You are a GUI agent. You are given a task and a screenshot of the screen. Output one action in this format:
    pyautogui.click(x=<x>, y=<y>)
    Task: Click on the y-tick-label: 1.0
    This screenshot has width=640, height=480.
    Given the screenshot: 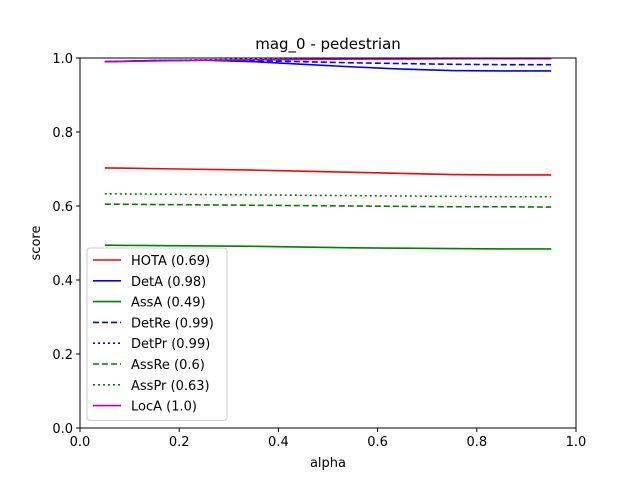 What is the action you would take?
    pyautogui.click(x=62, y=59)
    